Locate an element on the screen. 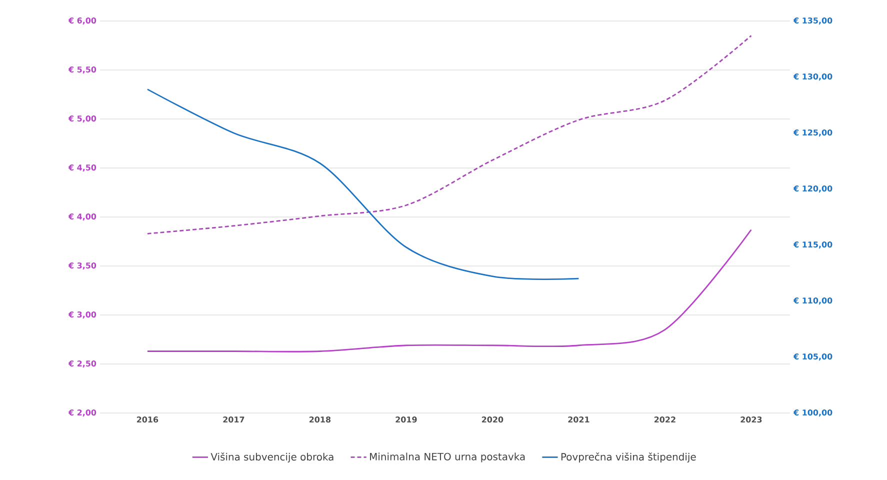  legend-label: Višina subvencije obroka is located at coordinates (272, 457).